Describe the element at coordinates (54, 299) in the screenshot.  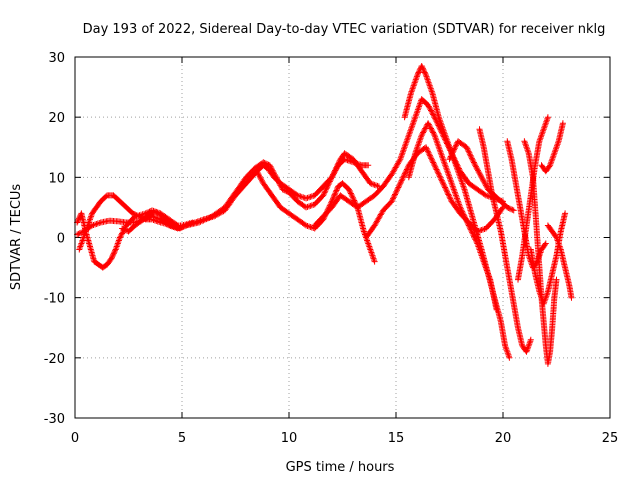
I see `y-tick-label: -10` at that location.